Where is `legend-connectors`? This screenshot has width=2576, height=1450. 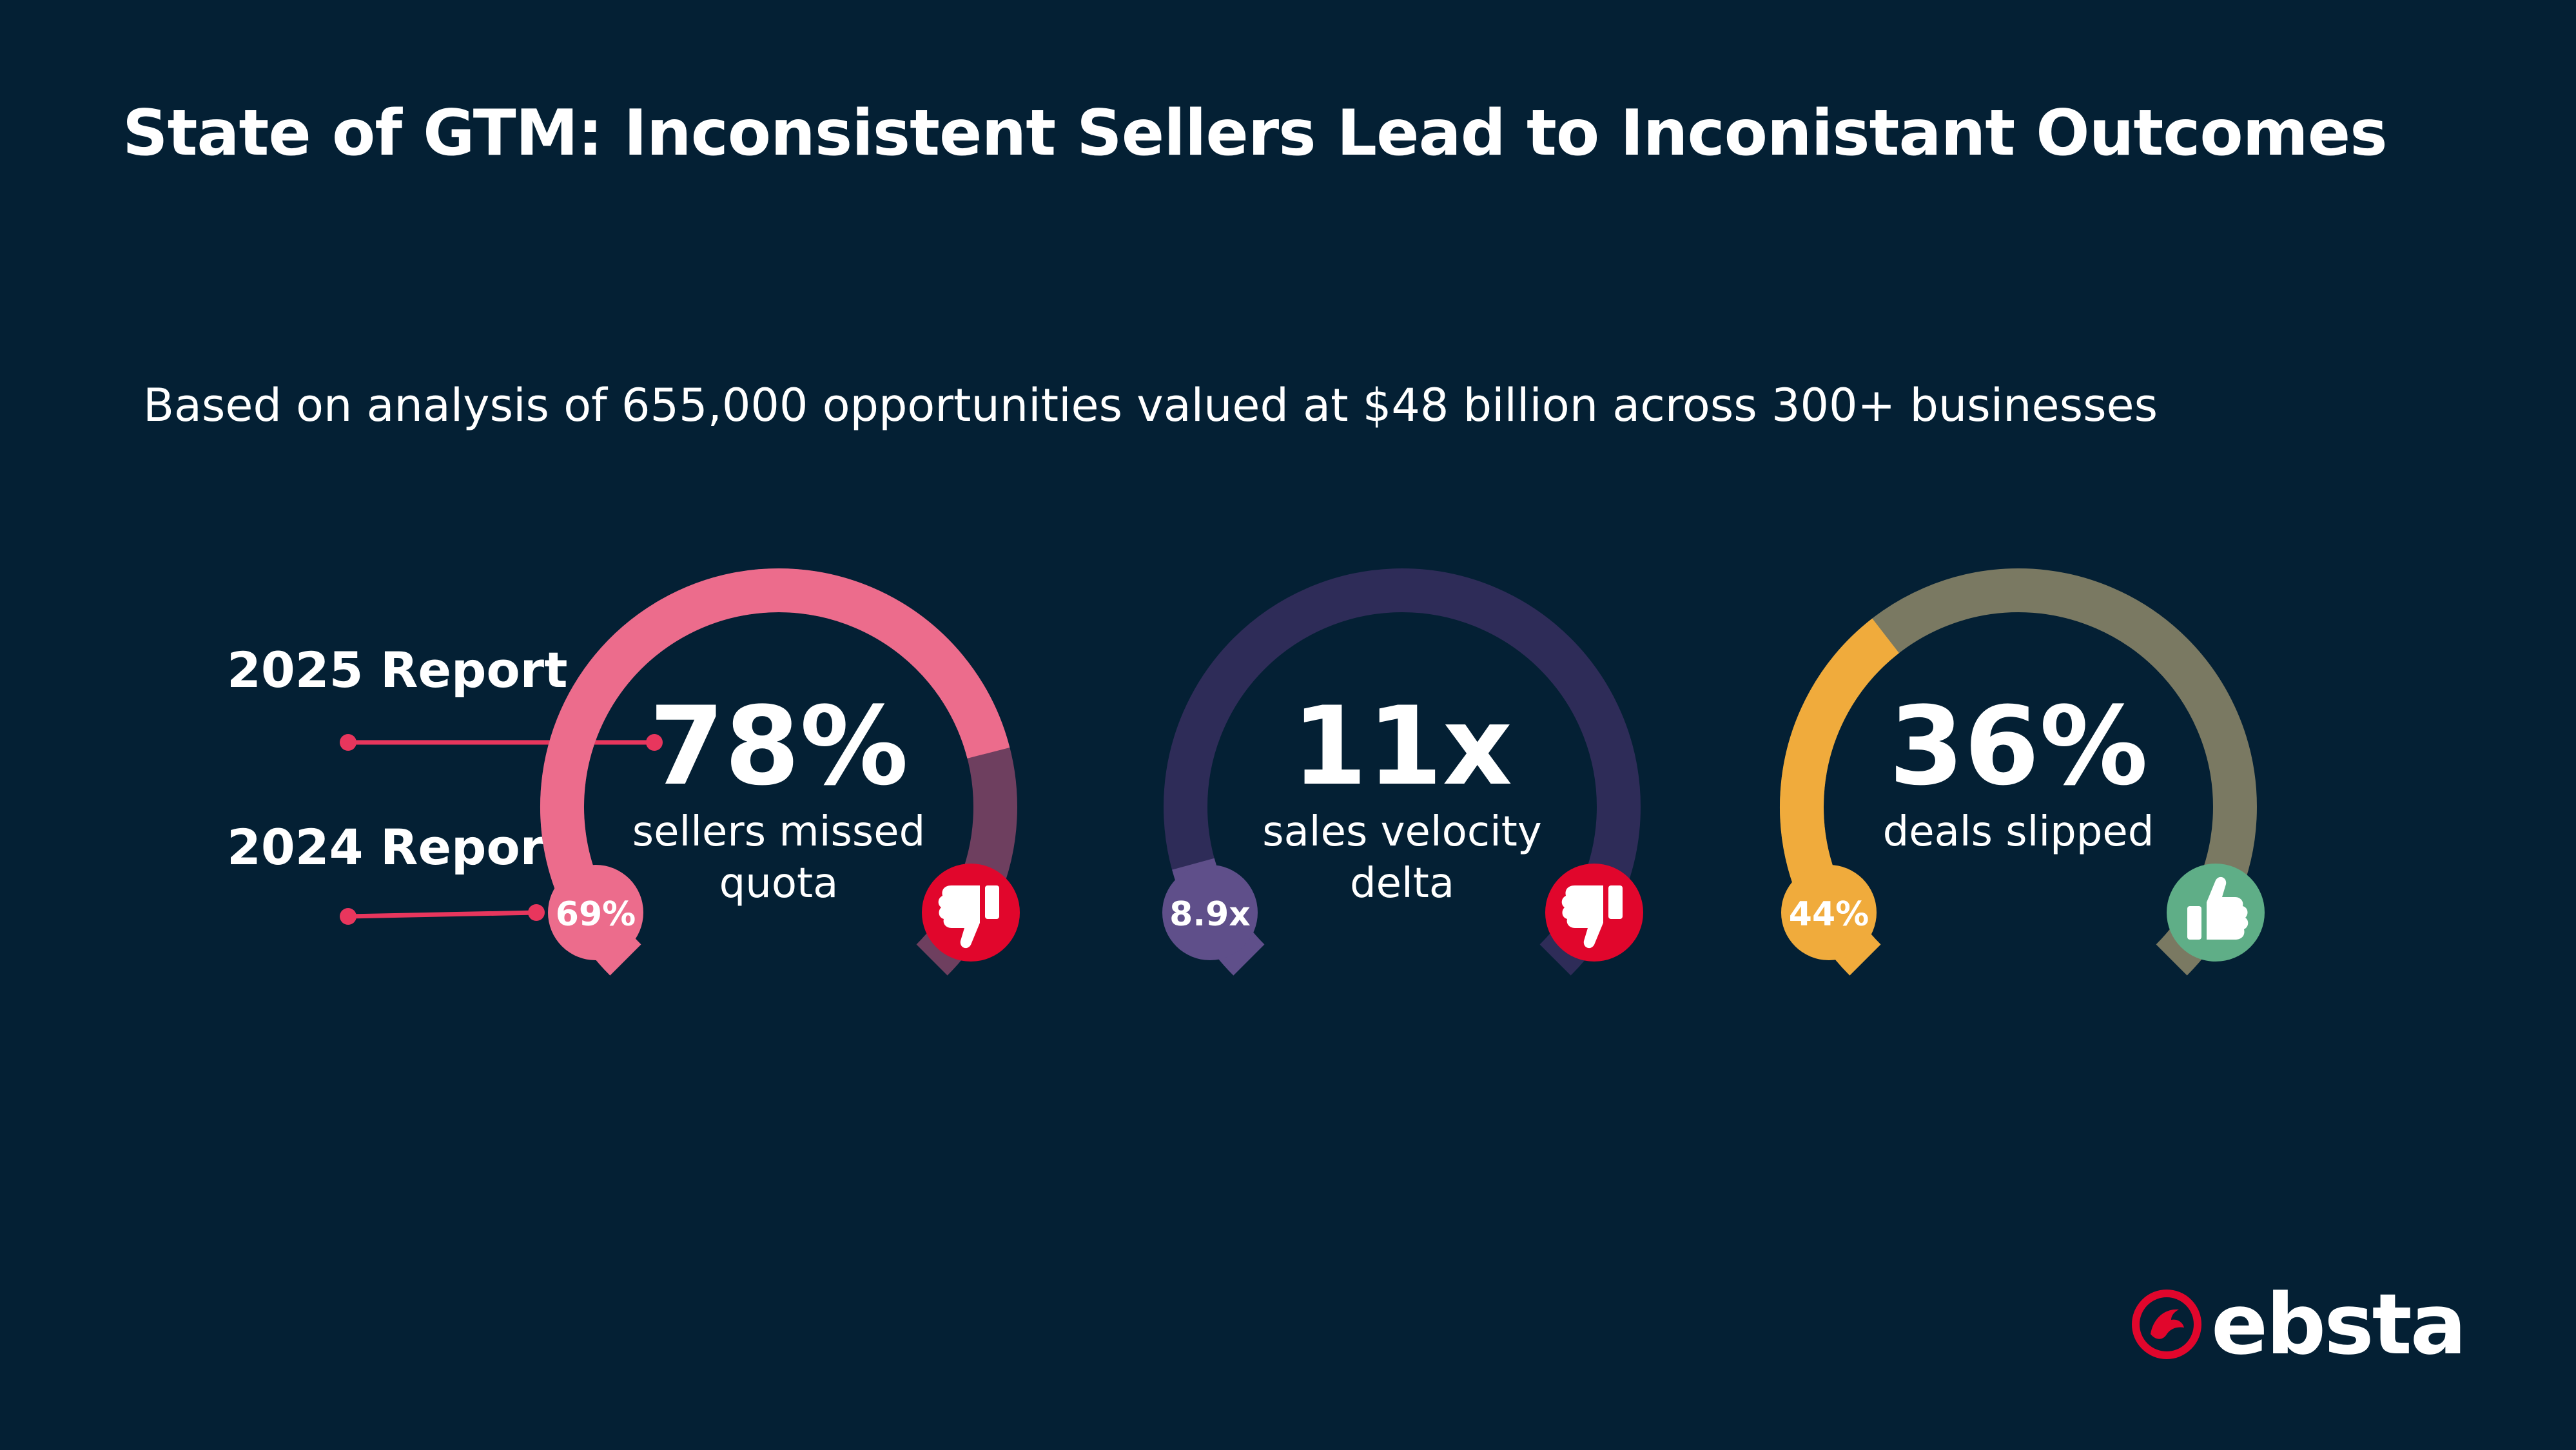 legend-connectors is located at coordinates (502, 829).